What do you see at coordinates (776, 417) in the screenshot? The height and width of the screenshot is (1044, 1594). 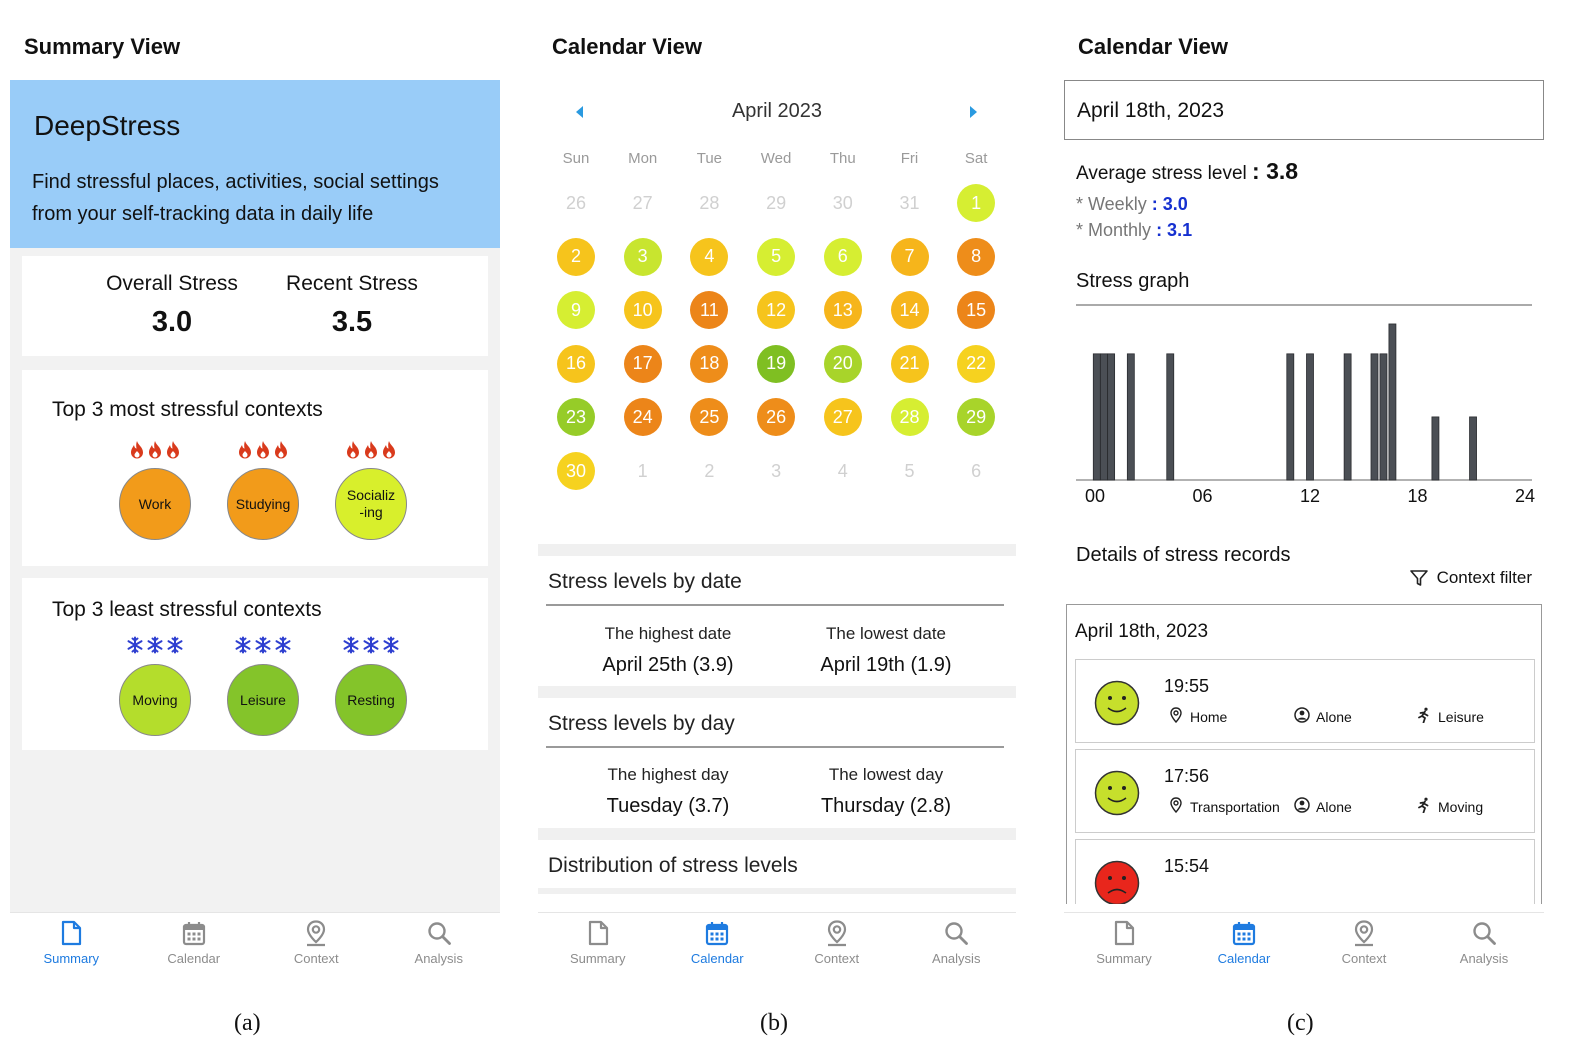 I see `calendar-day: 26` at bounding box center [776, 417].